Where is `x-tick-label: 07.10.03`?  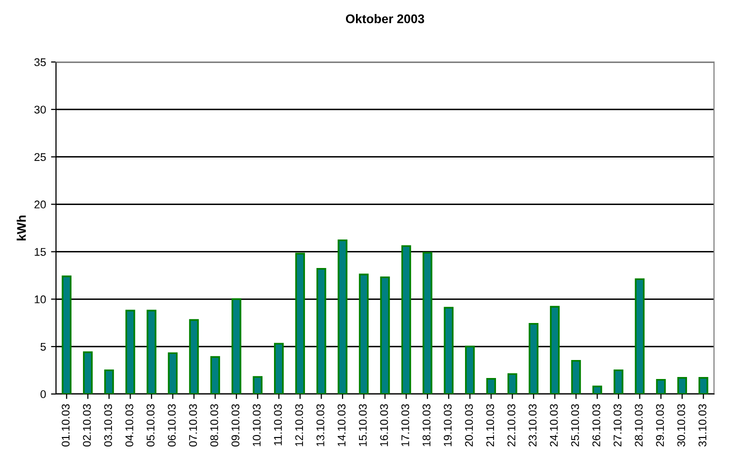 x-tick-label: 07.10.03 is located at coordinates (193, 425).